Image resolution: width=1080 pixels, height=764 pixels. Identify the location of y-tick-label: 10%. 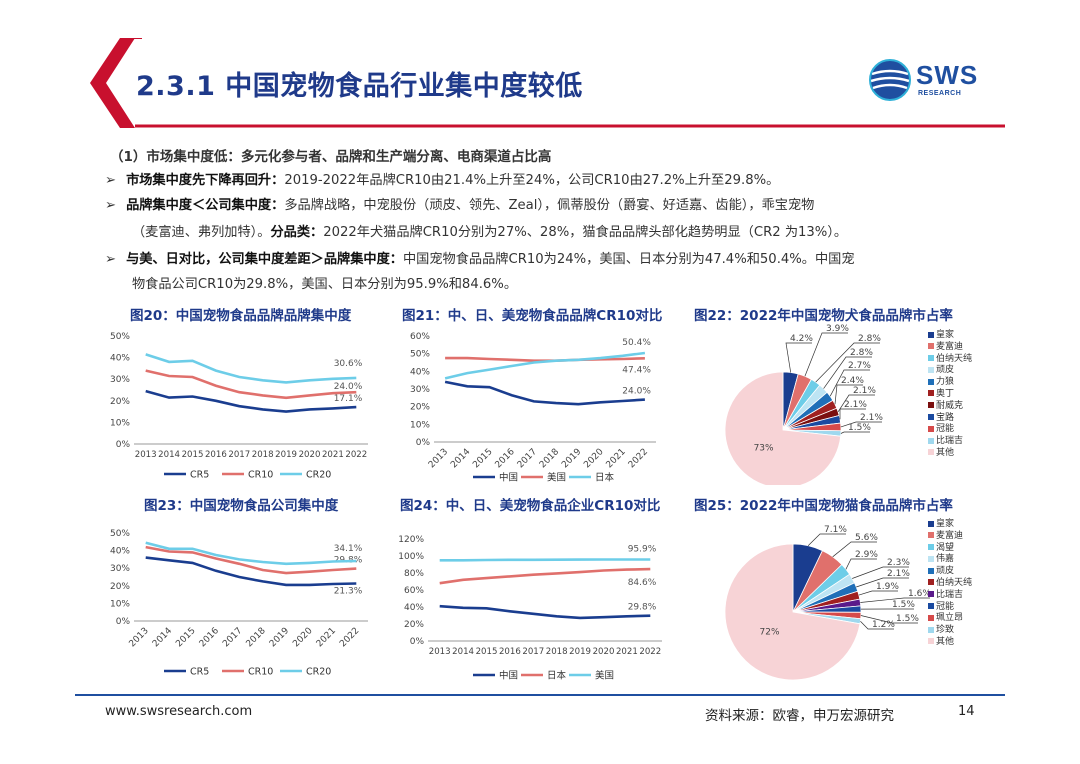
(420, 425).